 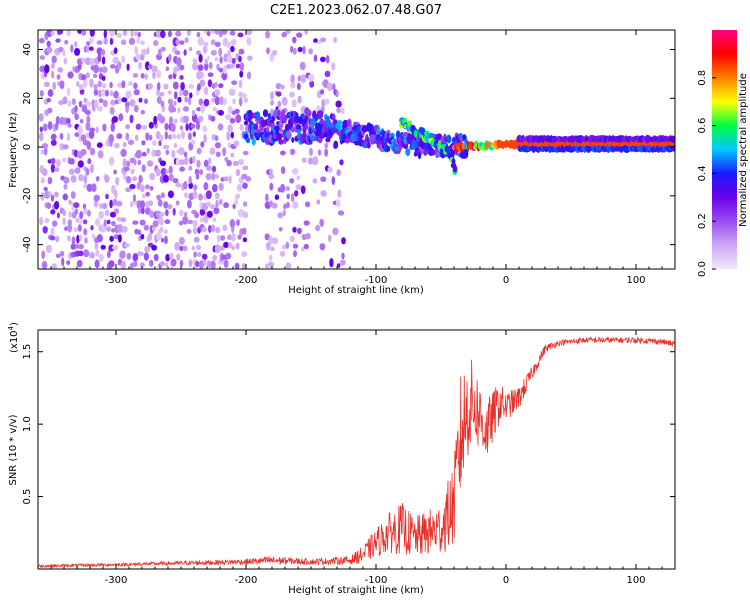 What do you see at coordinates (376, 580) in the screenshot?
I see `snr-x-tick-label: -100` at bounding box center [376, 580].